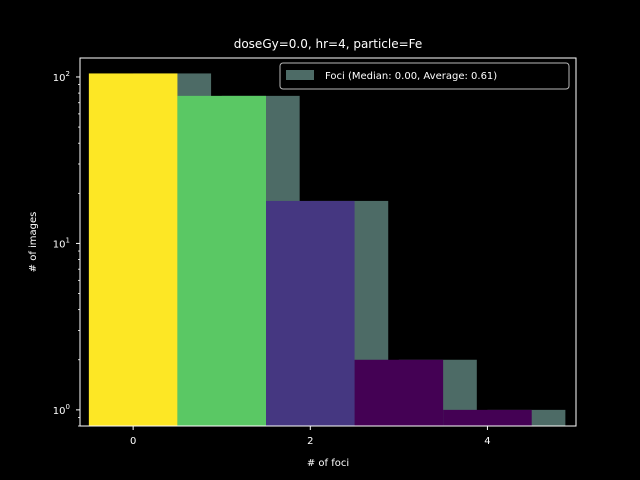 The width and height of the screenshot is (640, 480). I want to click on y-tick-label-1: 10¹, so click(61, 243).